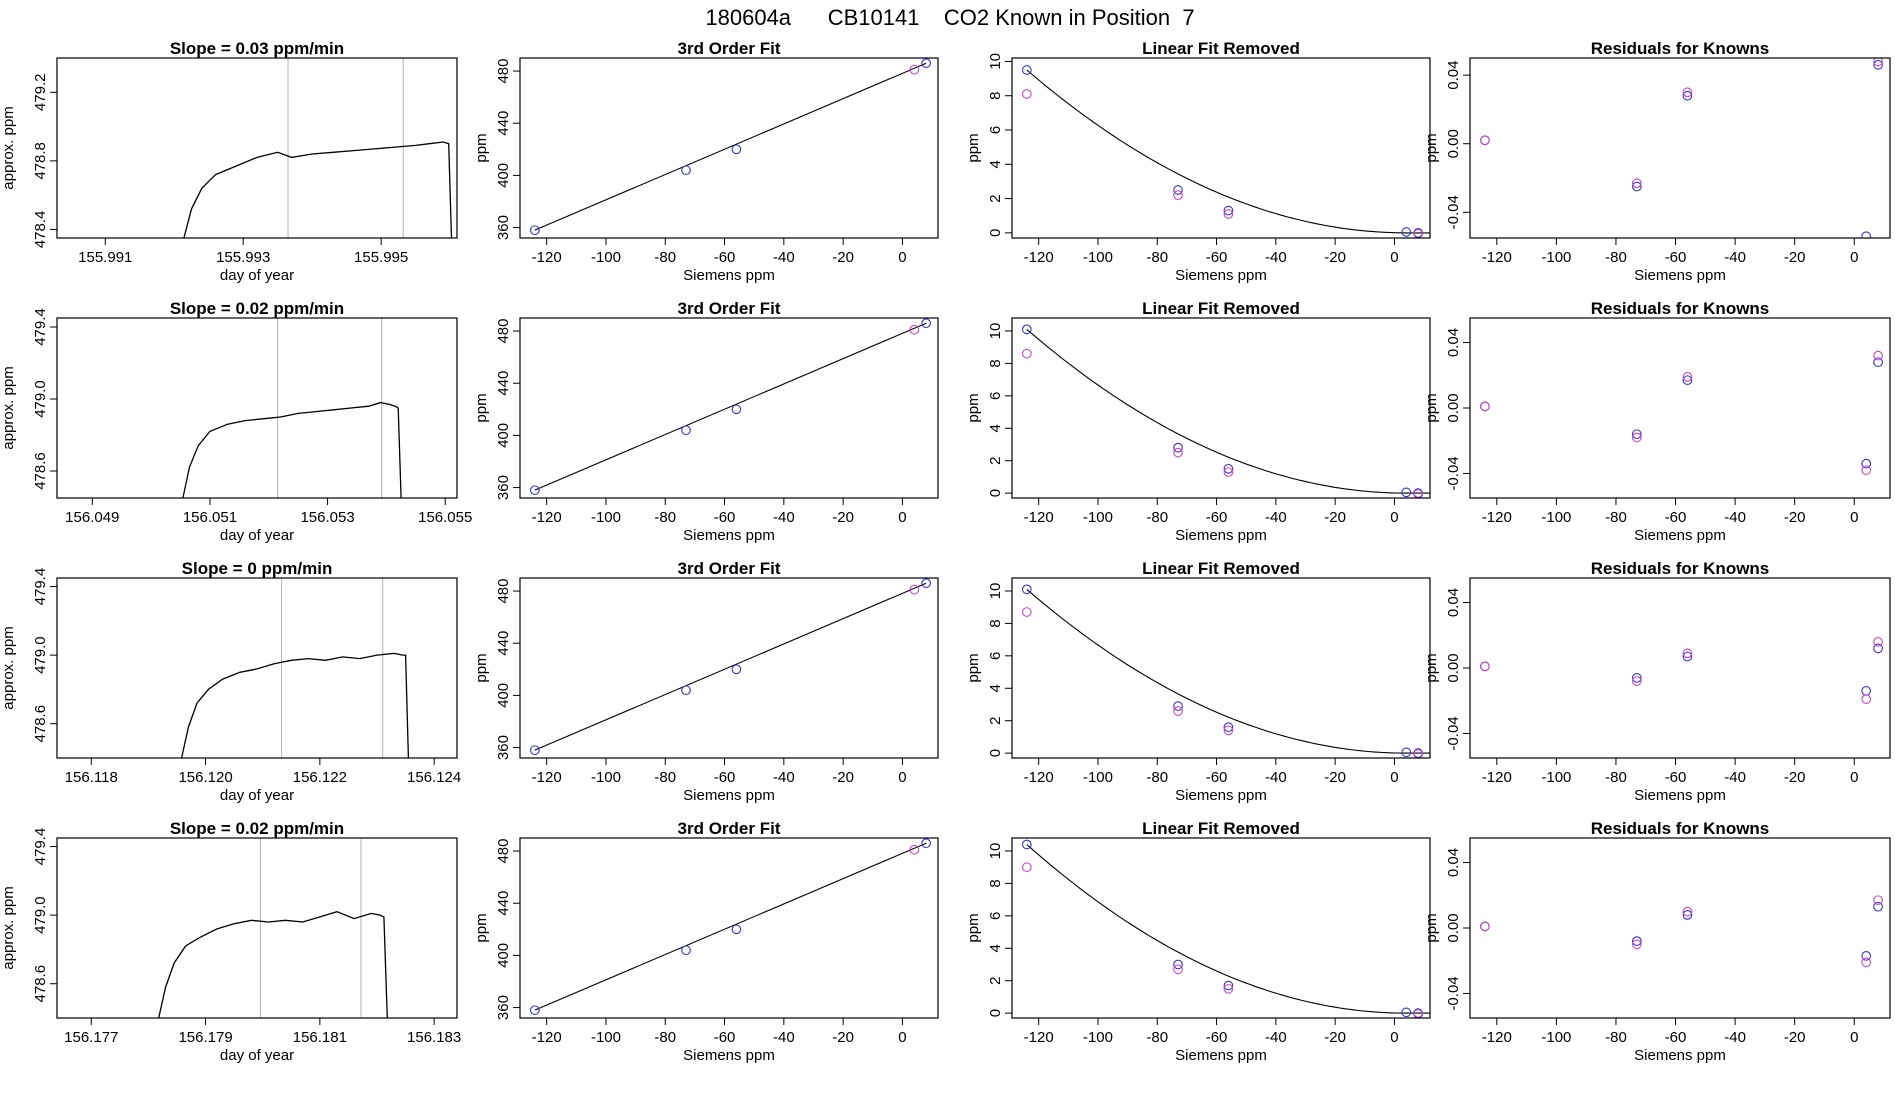  I want to click on y-tick-label: 479.4, so click(40, 327).